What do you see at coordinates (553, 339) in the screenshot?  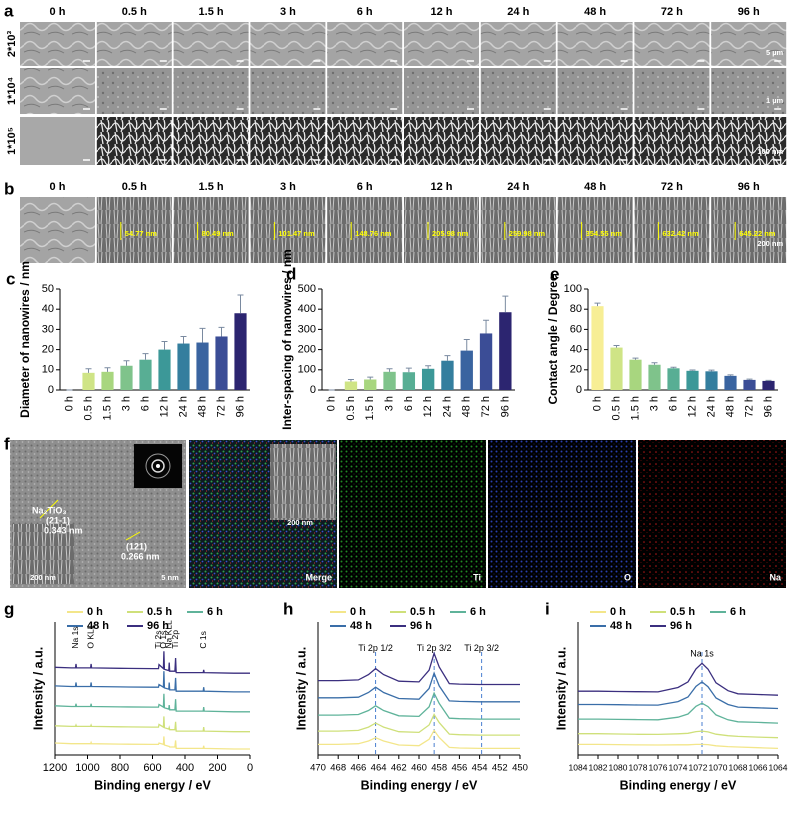 I see `y-axis-label: Contact angle / Degree` at bounding box center [553, 339].